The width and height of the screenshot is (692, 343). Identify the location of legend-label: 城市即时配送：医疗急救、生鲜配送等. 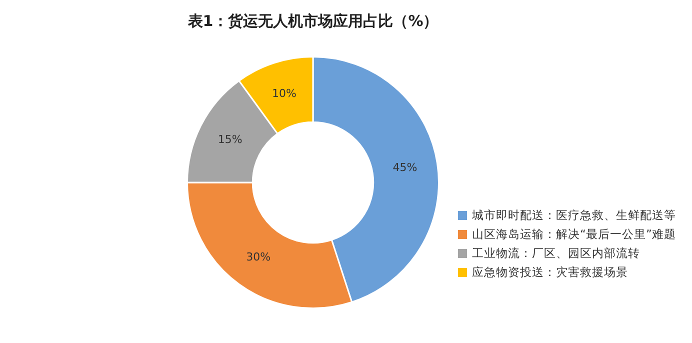
(574, 215).